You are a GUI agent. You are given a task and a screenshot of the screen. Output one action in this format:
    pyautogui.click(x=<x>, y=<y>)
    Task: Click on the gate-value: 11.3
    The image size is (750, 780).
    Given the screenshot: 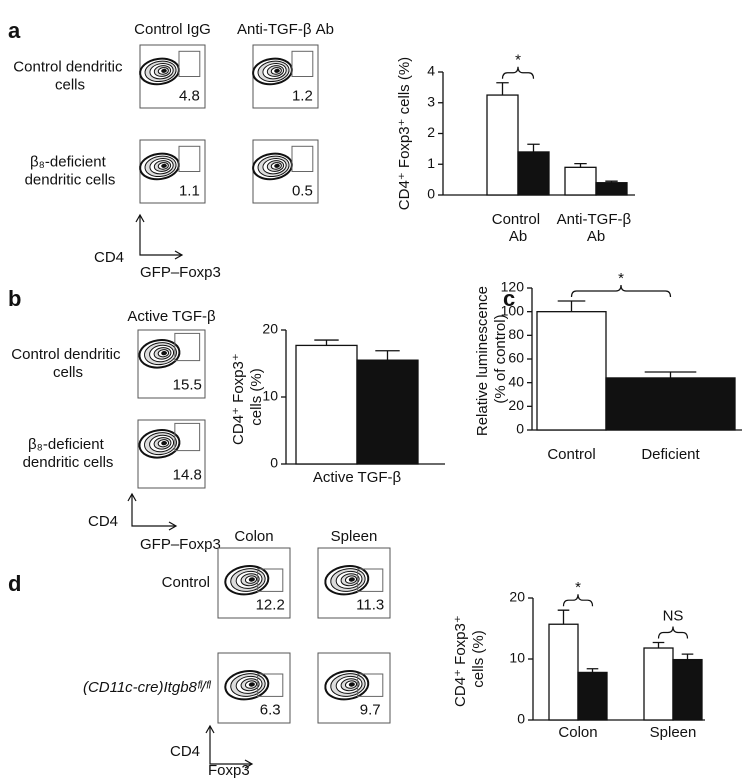 What is the action you would take?
    pyautogui.click(x=370, y=604)
    